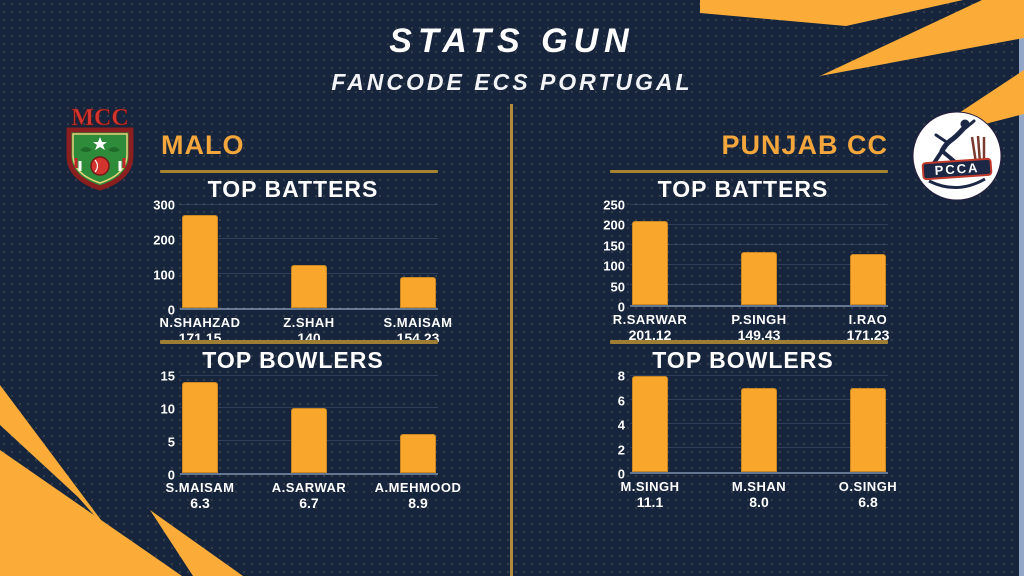 The image size is (1024, 576). I want to click on bar-n.shahzad, so click(200, 261).